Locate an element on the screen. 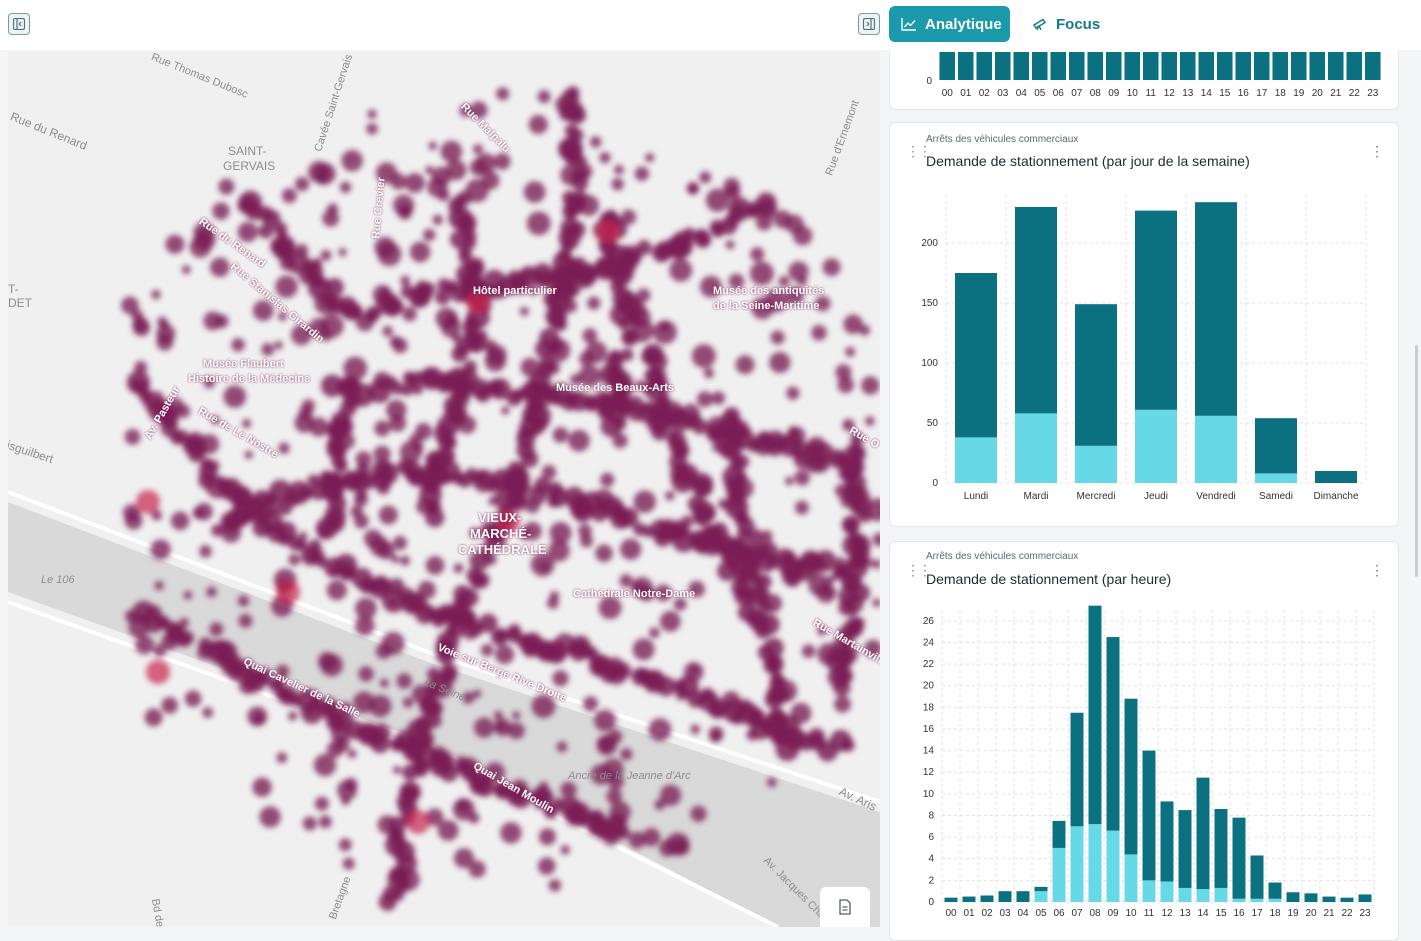  map-label: Ancre de la Jeanne d'Arc is located at coordinates (629, 776).